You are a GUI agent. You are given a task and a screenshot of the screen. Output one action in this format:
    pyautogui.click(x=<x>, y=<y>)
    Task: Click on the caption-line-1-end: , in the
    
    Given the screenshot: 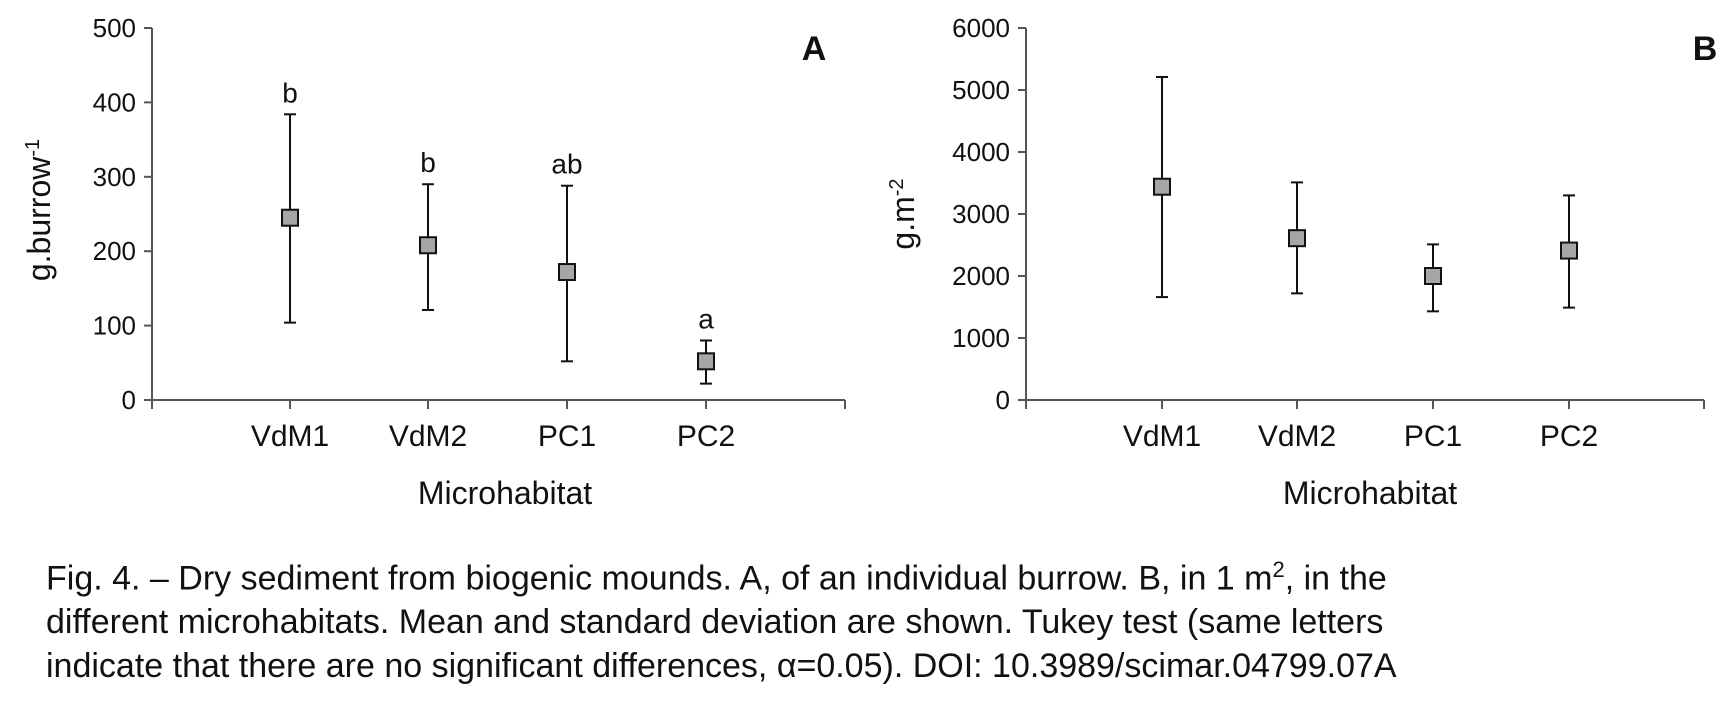 What is the action you would take?
    pyautogui.click(x=1335, y=578)
    